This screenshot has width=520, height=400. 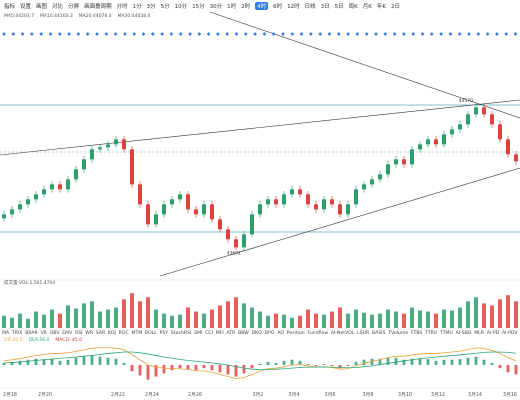 What do you see at coordinates (74, 6) in the screenshot?
I see `toolbar-button: 分屏` at bounding box center [74, 6].